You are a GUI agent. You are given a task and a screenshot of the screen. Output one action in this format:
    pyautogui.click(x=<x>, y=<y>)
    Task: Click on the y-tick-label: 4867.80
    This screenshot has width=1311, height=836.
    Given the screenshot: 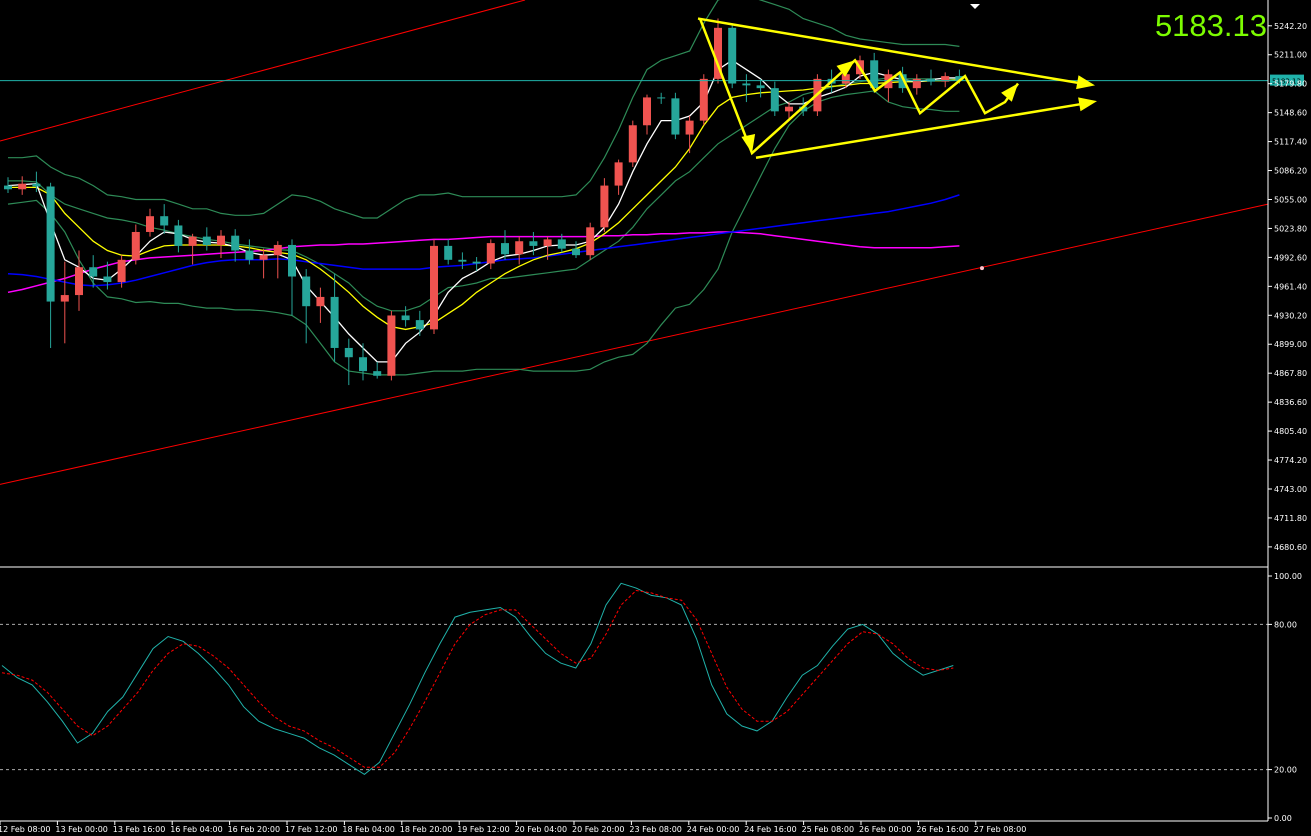 What is the action you would take?
    pyautogui.click(x=1290, y=373)
    